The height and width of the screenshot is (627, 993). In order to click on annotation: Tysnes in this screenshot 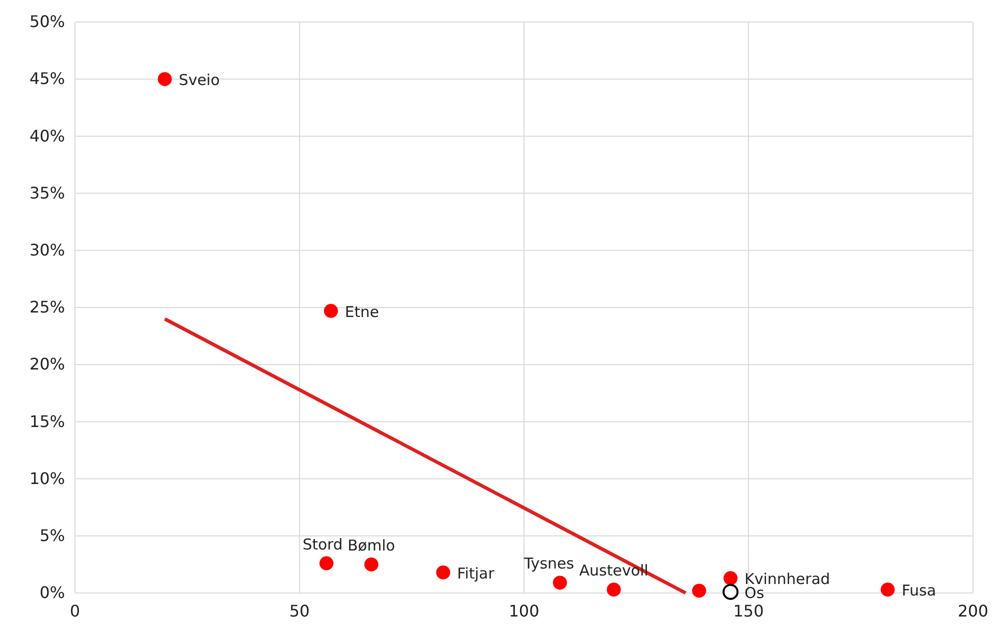, I will do `click(548, 563)`.